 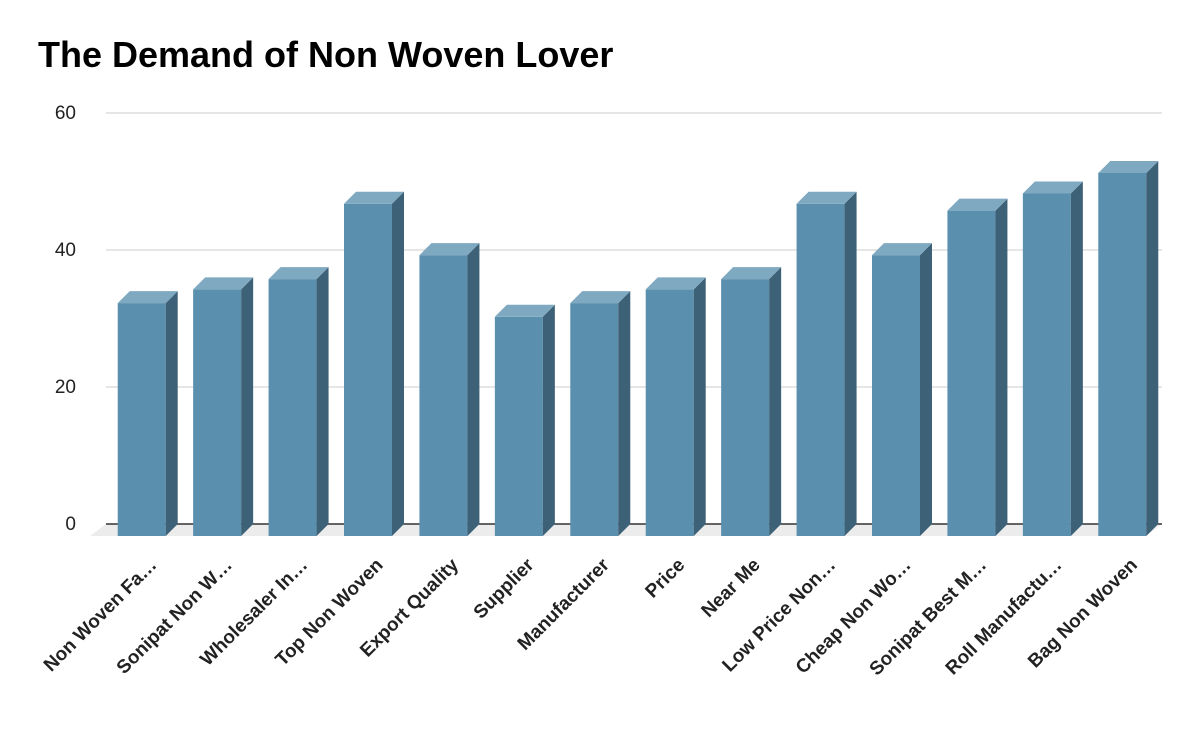 I want to click on y-tick-label: 0, so click(x=70, y=524).